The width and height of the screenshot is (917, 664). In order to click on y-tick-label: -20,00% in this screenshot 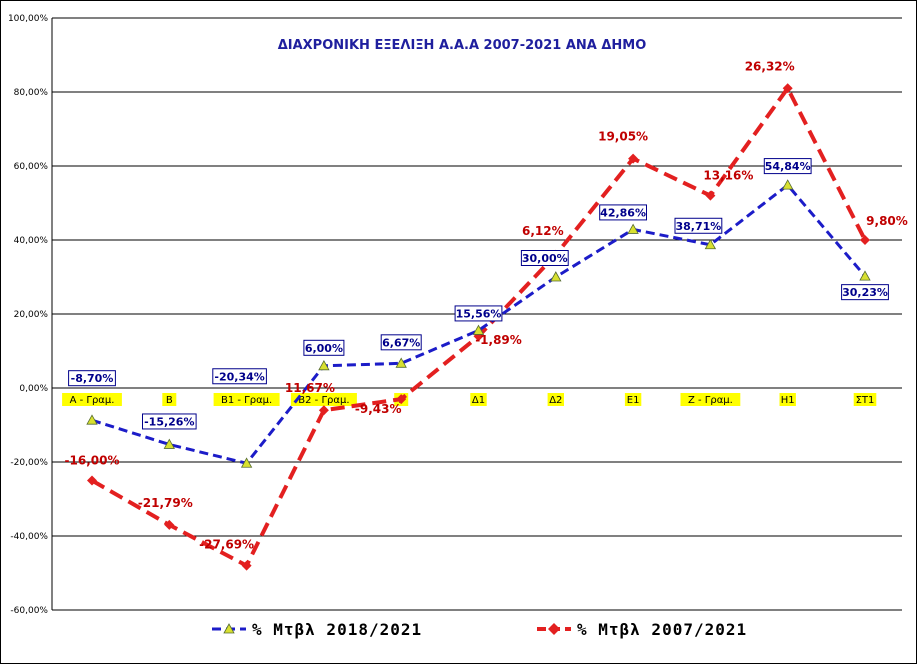, I will do `click(29, 463)`.